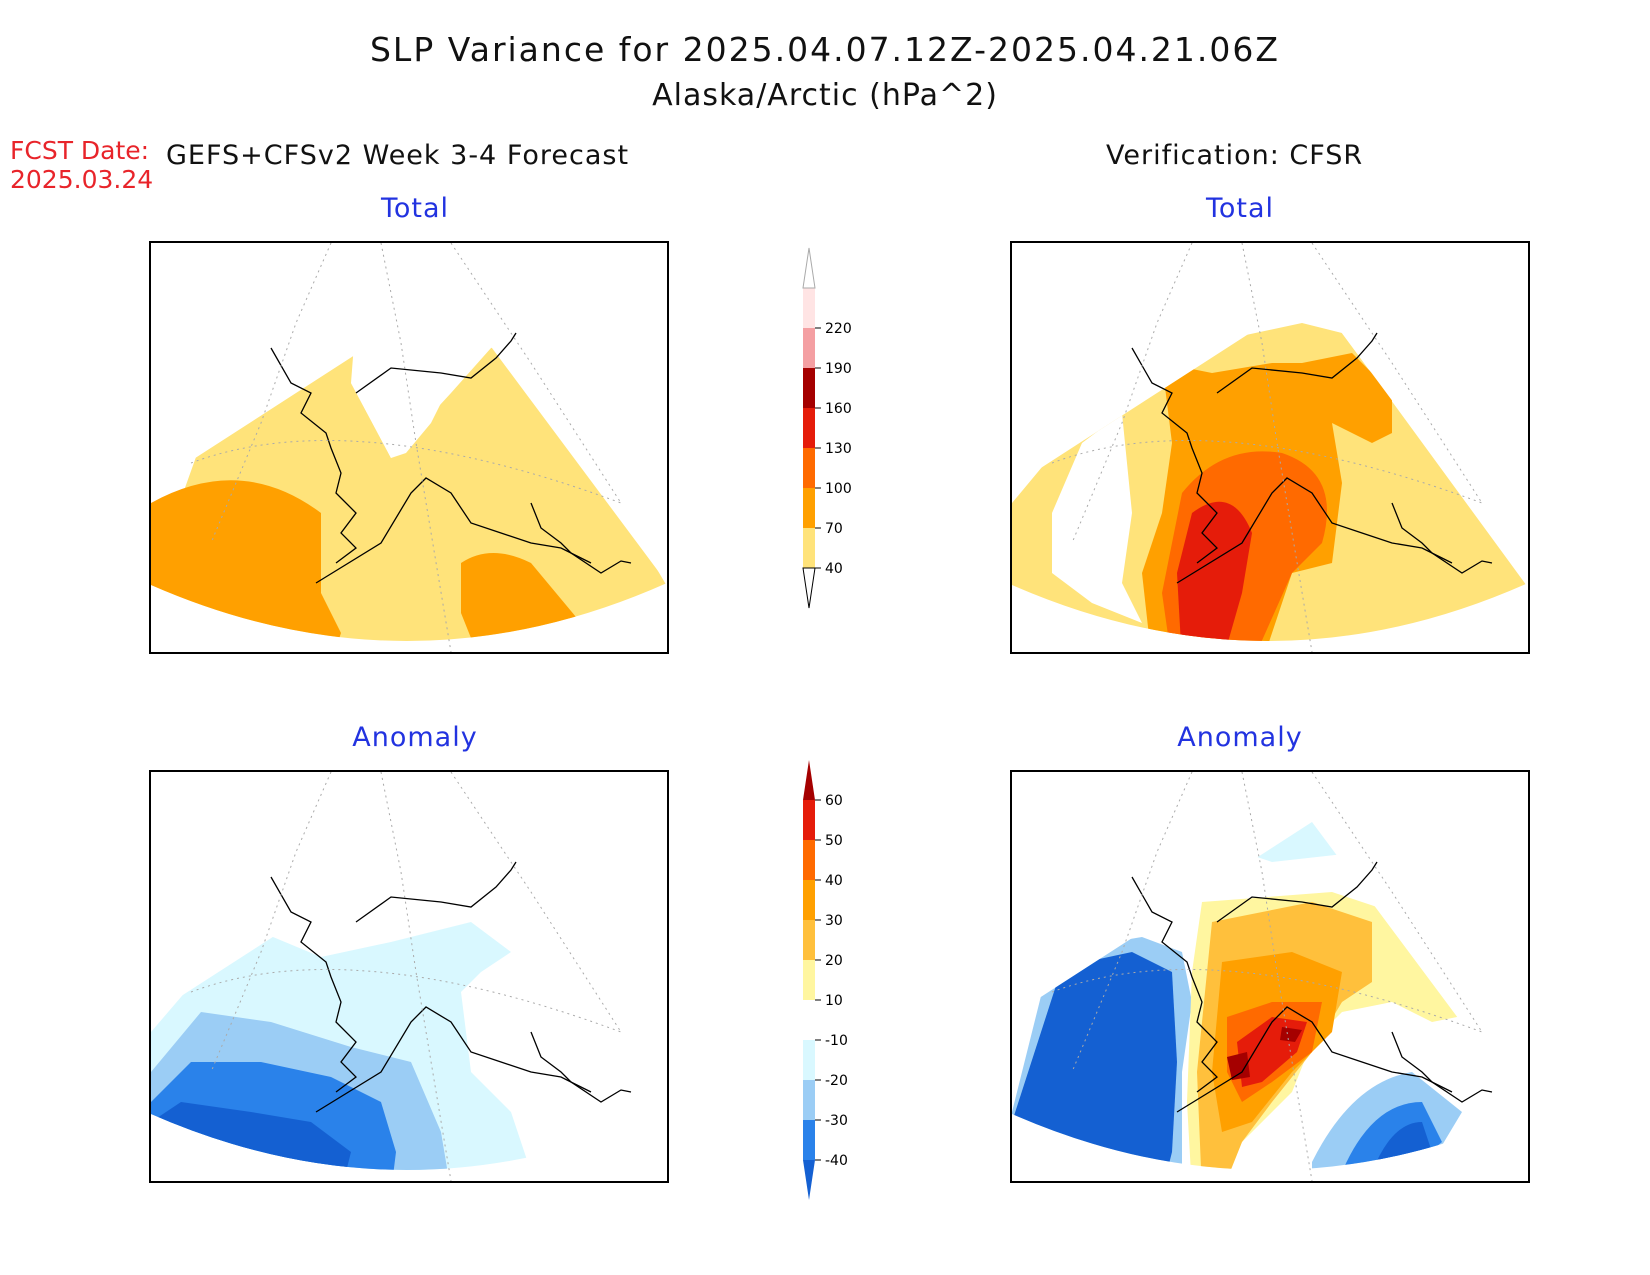 The image size is (1650, 1275). I want to click on legend-total-lower-arrow, so click(809, 588).